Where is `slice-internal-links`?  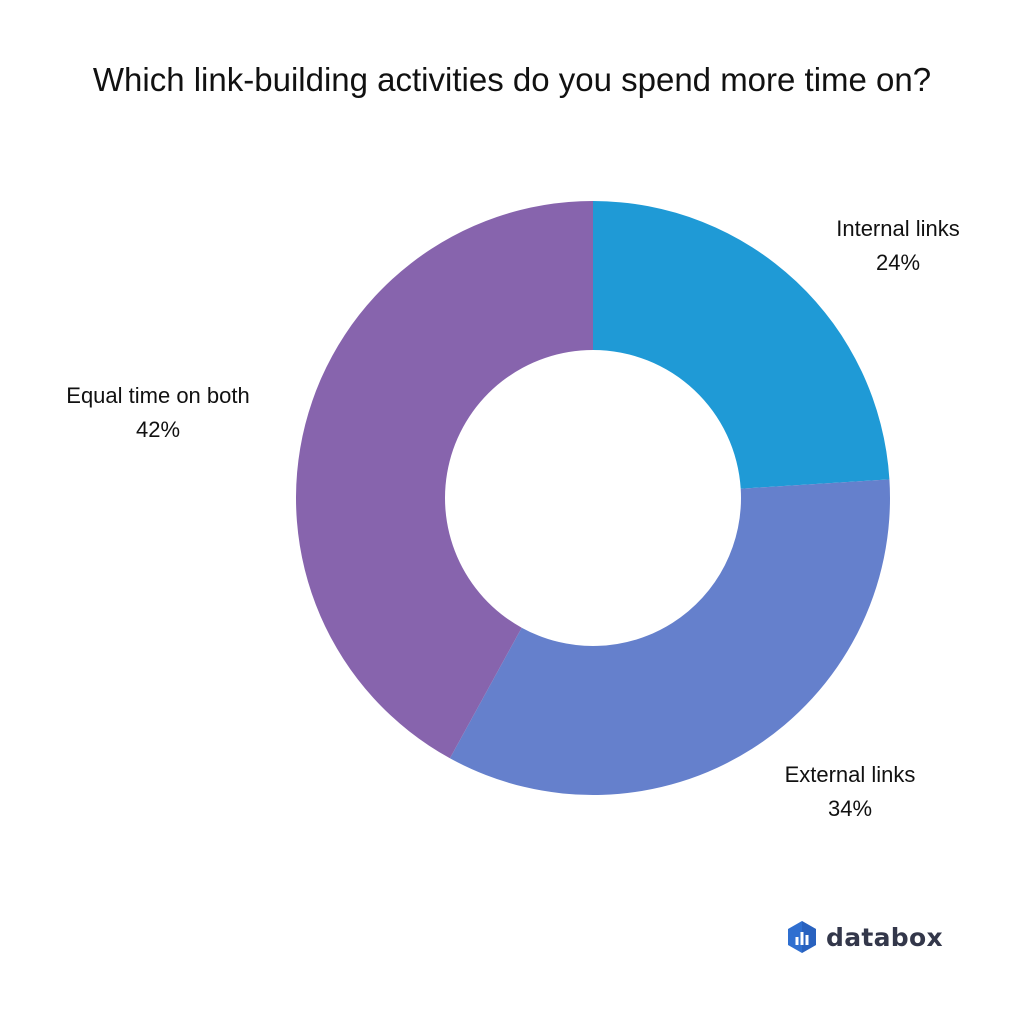 slice-internal-links is located at coordinates (741, 345).